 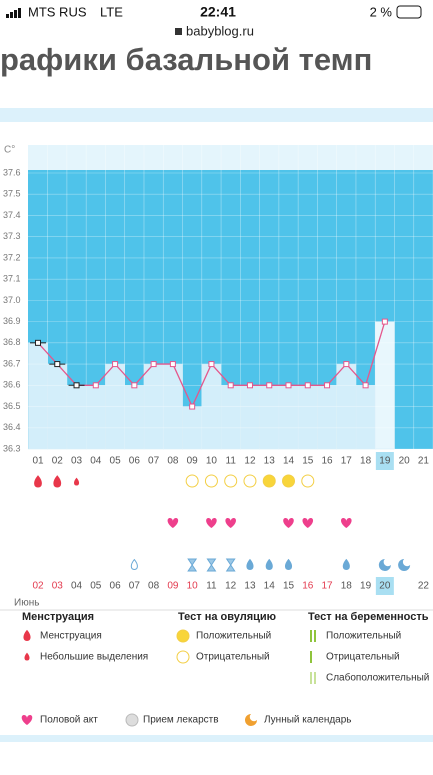 I want to click on legend-item: Прием лекарств, so click(x=181, y=720).